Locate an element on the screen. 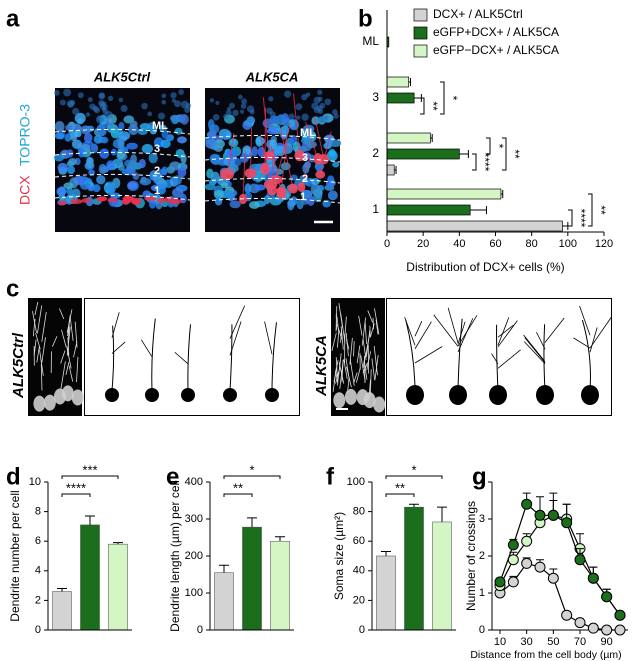  micrograph-overlay: ML 3 2 1 ML 3 2 1 is located at coordinates (242, 172).